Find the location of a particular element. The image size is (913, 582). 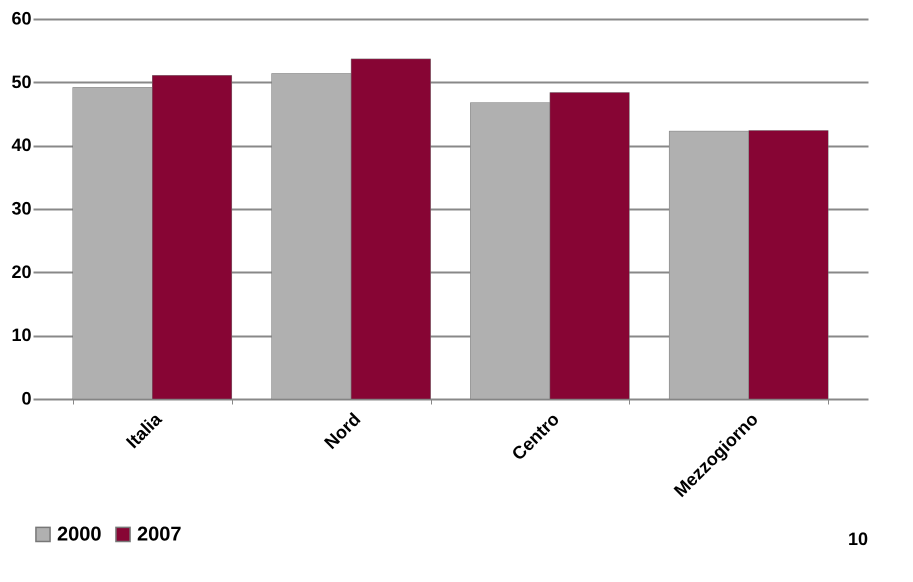

y-tick-label: 60 is located at coordinates (21, 18).